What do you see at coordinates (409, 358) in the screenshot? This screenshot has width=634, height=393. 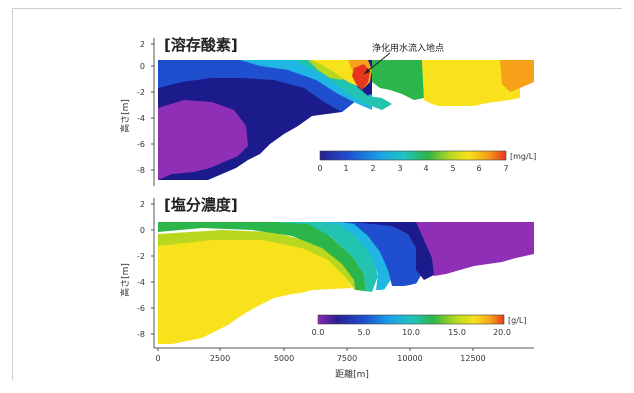 I see `x-tick: 10000` at bounding box center [409, 358].